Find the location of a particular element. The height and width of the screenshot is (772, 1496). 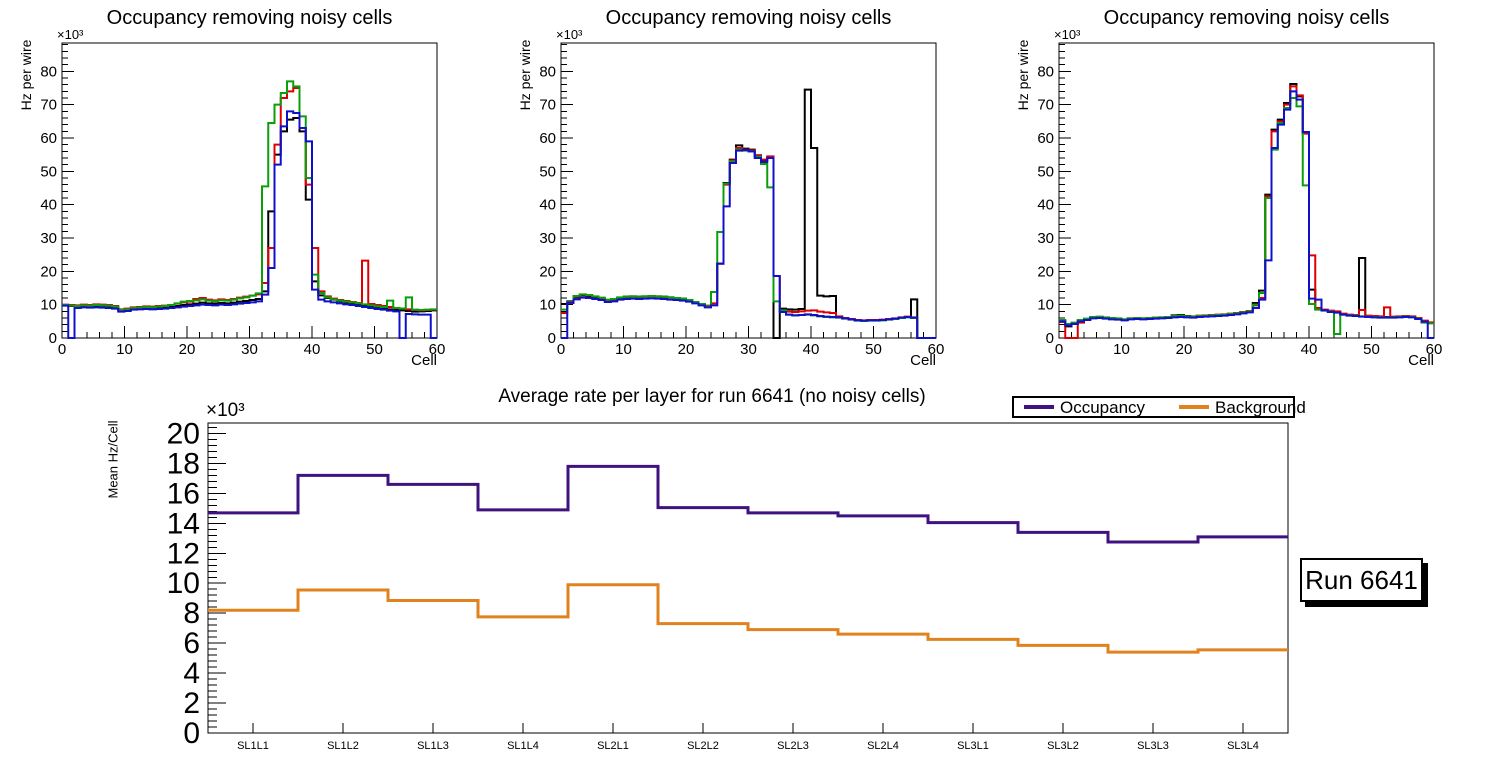

tick-label: SL3L4 is located at coordinates (1243, 746).